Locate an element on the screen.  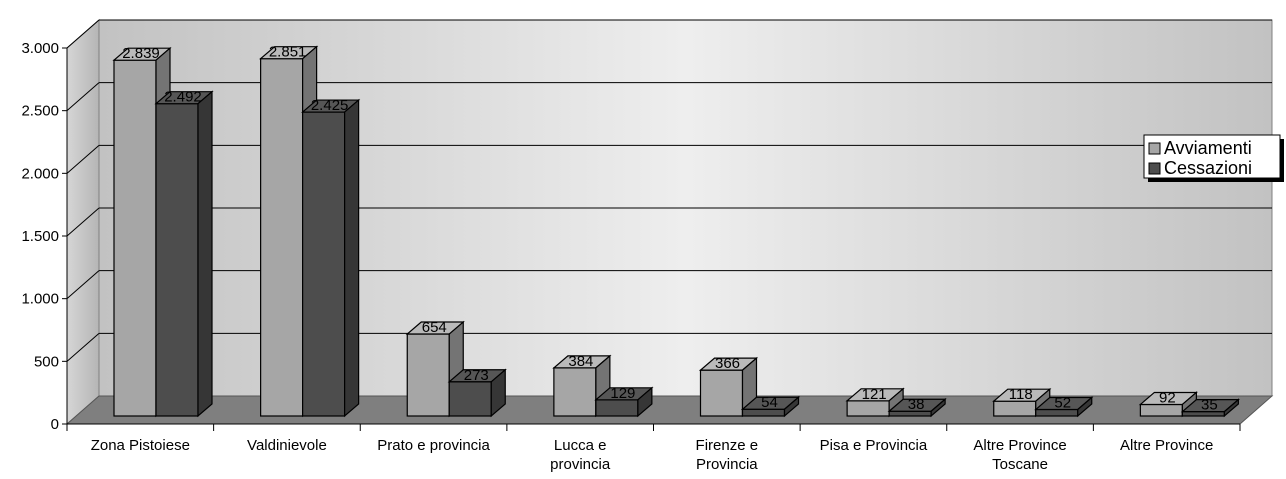
data-label: 92 is located at coordinates (1167, 397).